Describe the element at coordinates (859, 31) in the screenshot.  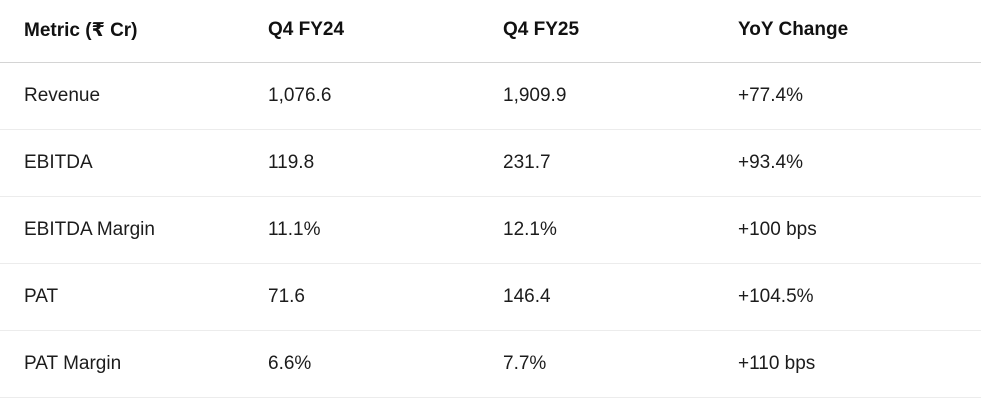
I see `header-yoy-change: YoY Change` at that location.